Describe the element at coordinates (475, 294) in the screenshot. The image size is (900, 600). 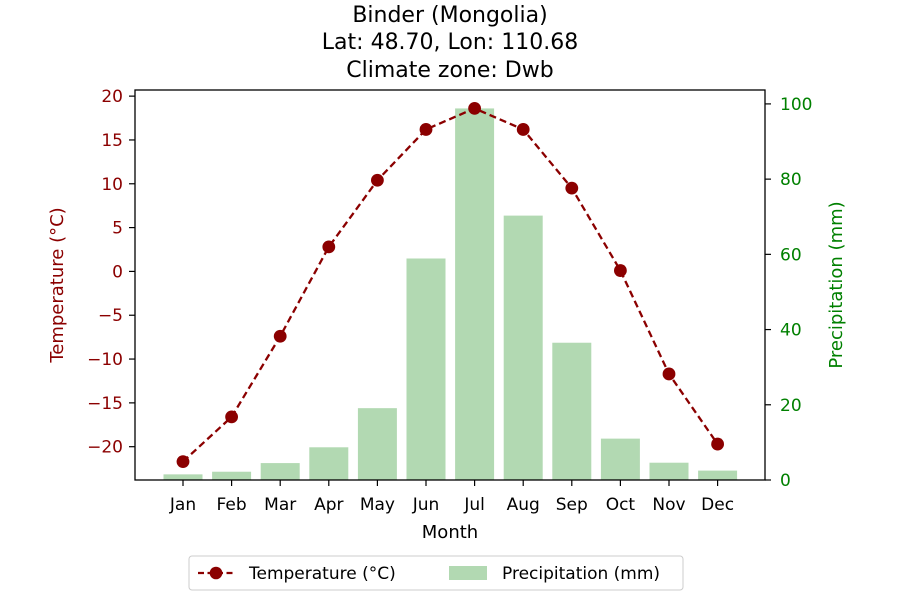
I see `precipitation-bar-jul` at that location.